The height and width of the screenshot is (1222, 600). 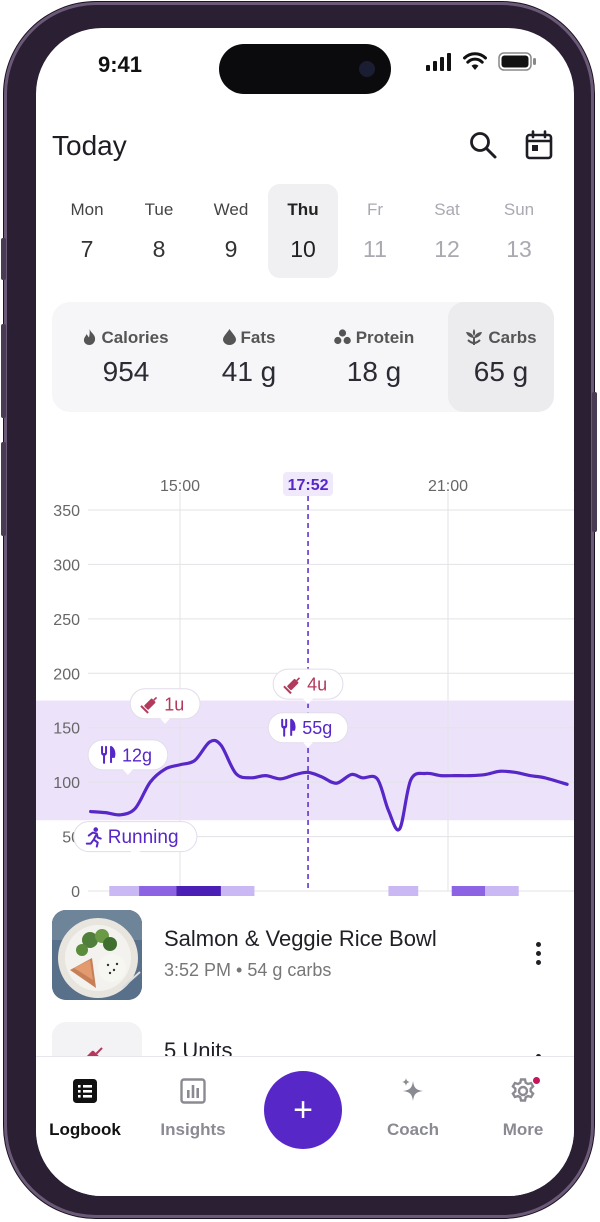 I want to click on tab-insights: Insights, so click(x=193, y=1108).